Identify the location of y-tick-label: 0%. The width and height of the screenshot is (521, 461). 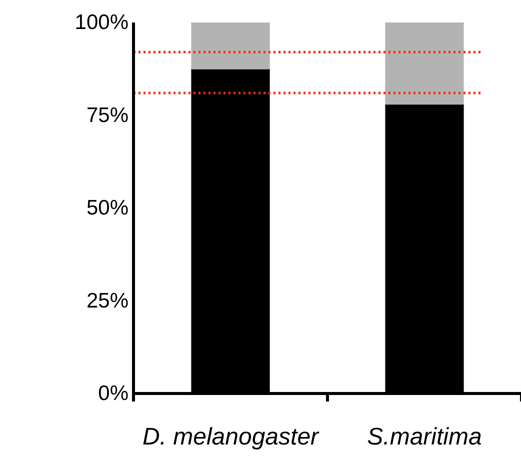
(113, 393).